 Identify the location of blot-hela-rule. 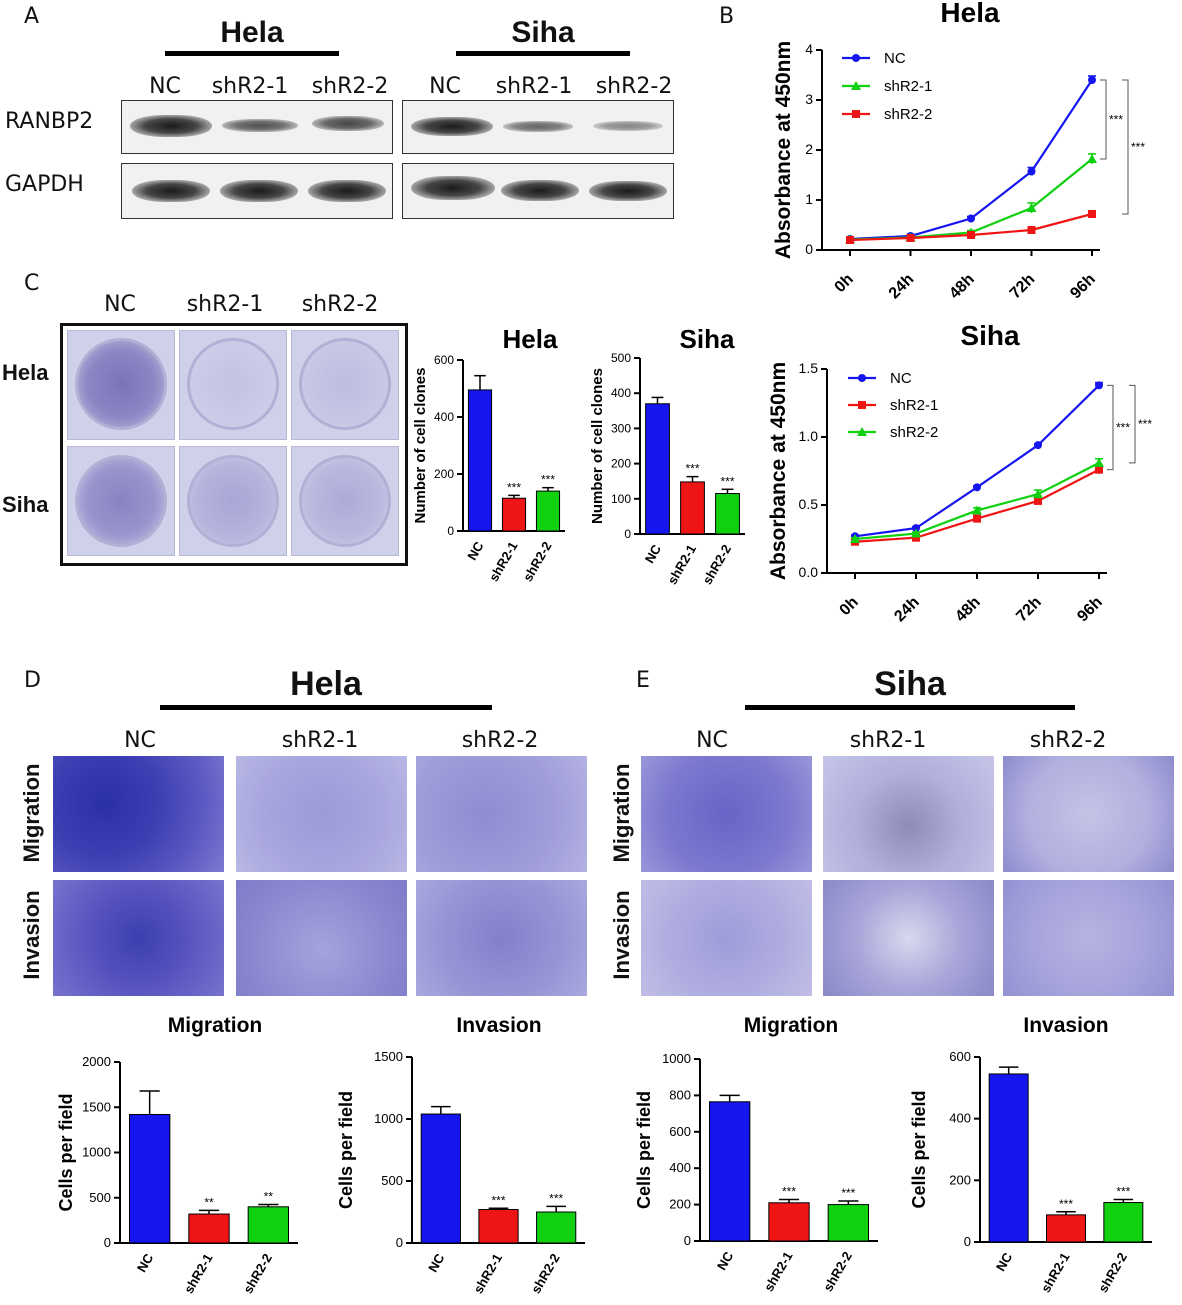
(252, 53).